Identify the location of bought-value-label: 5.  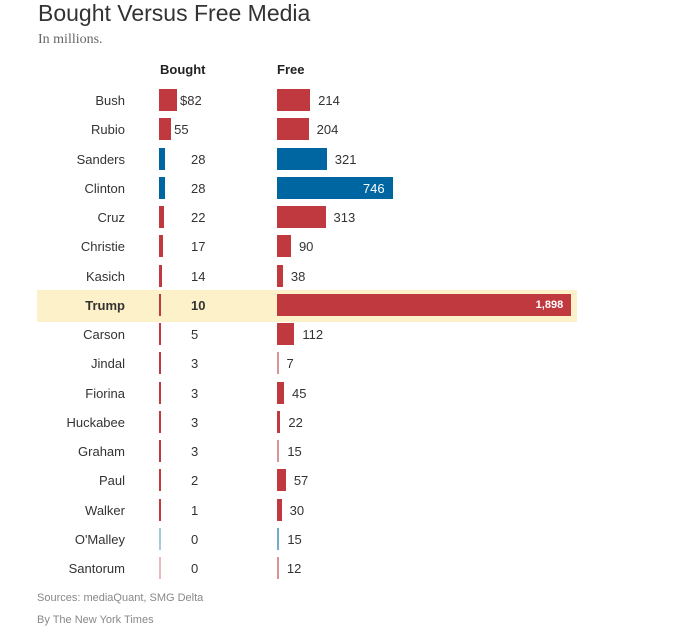
(195, 334).